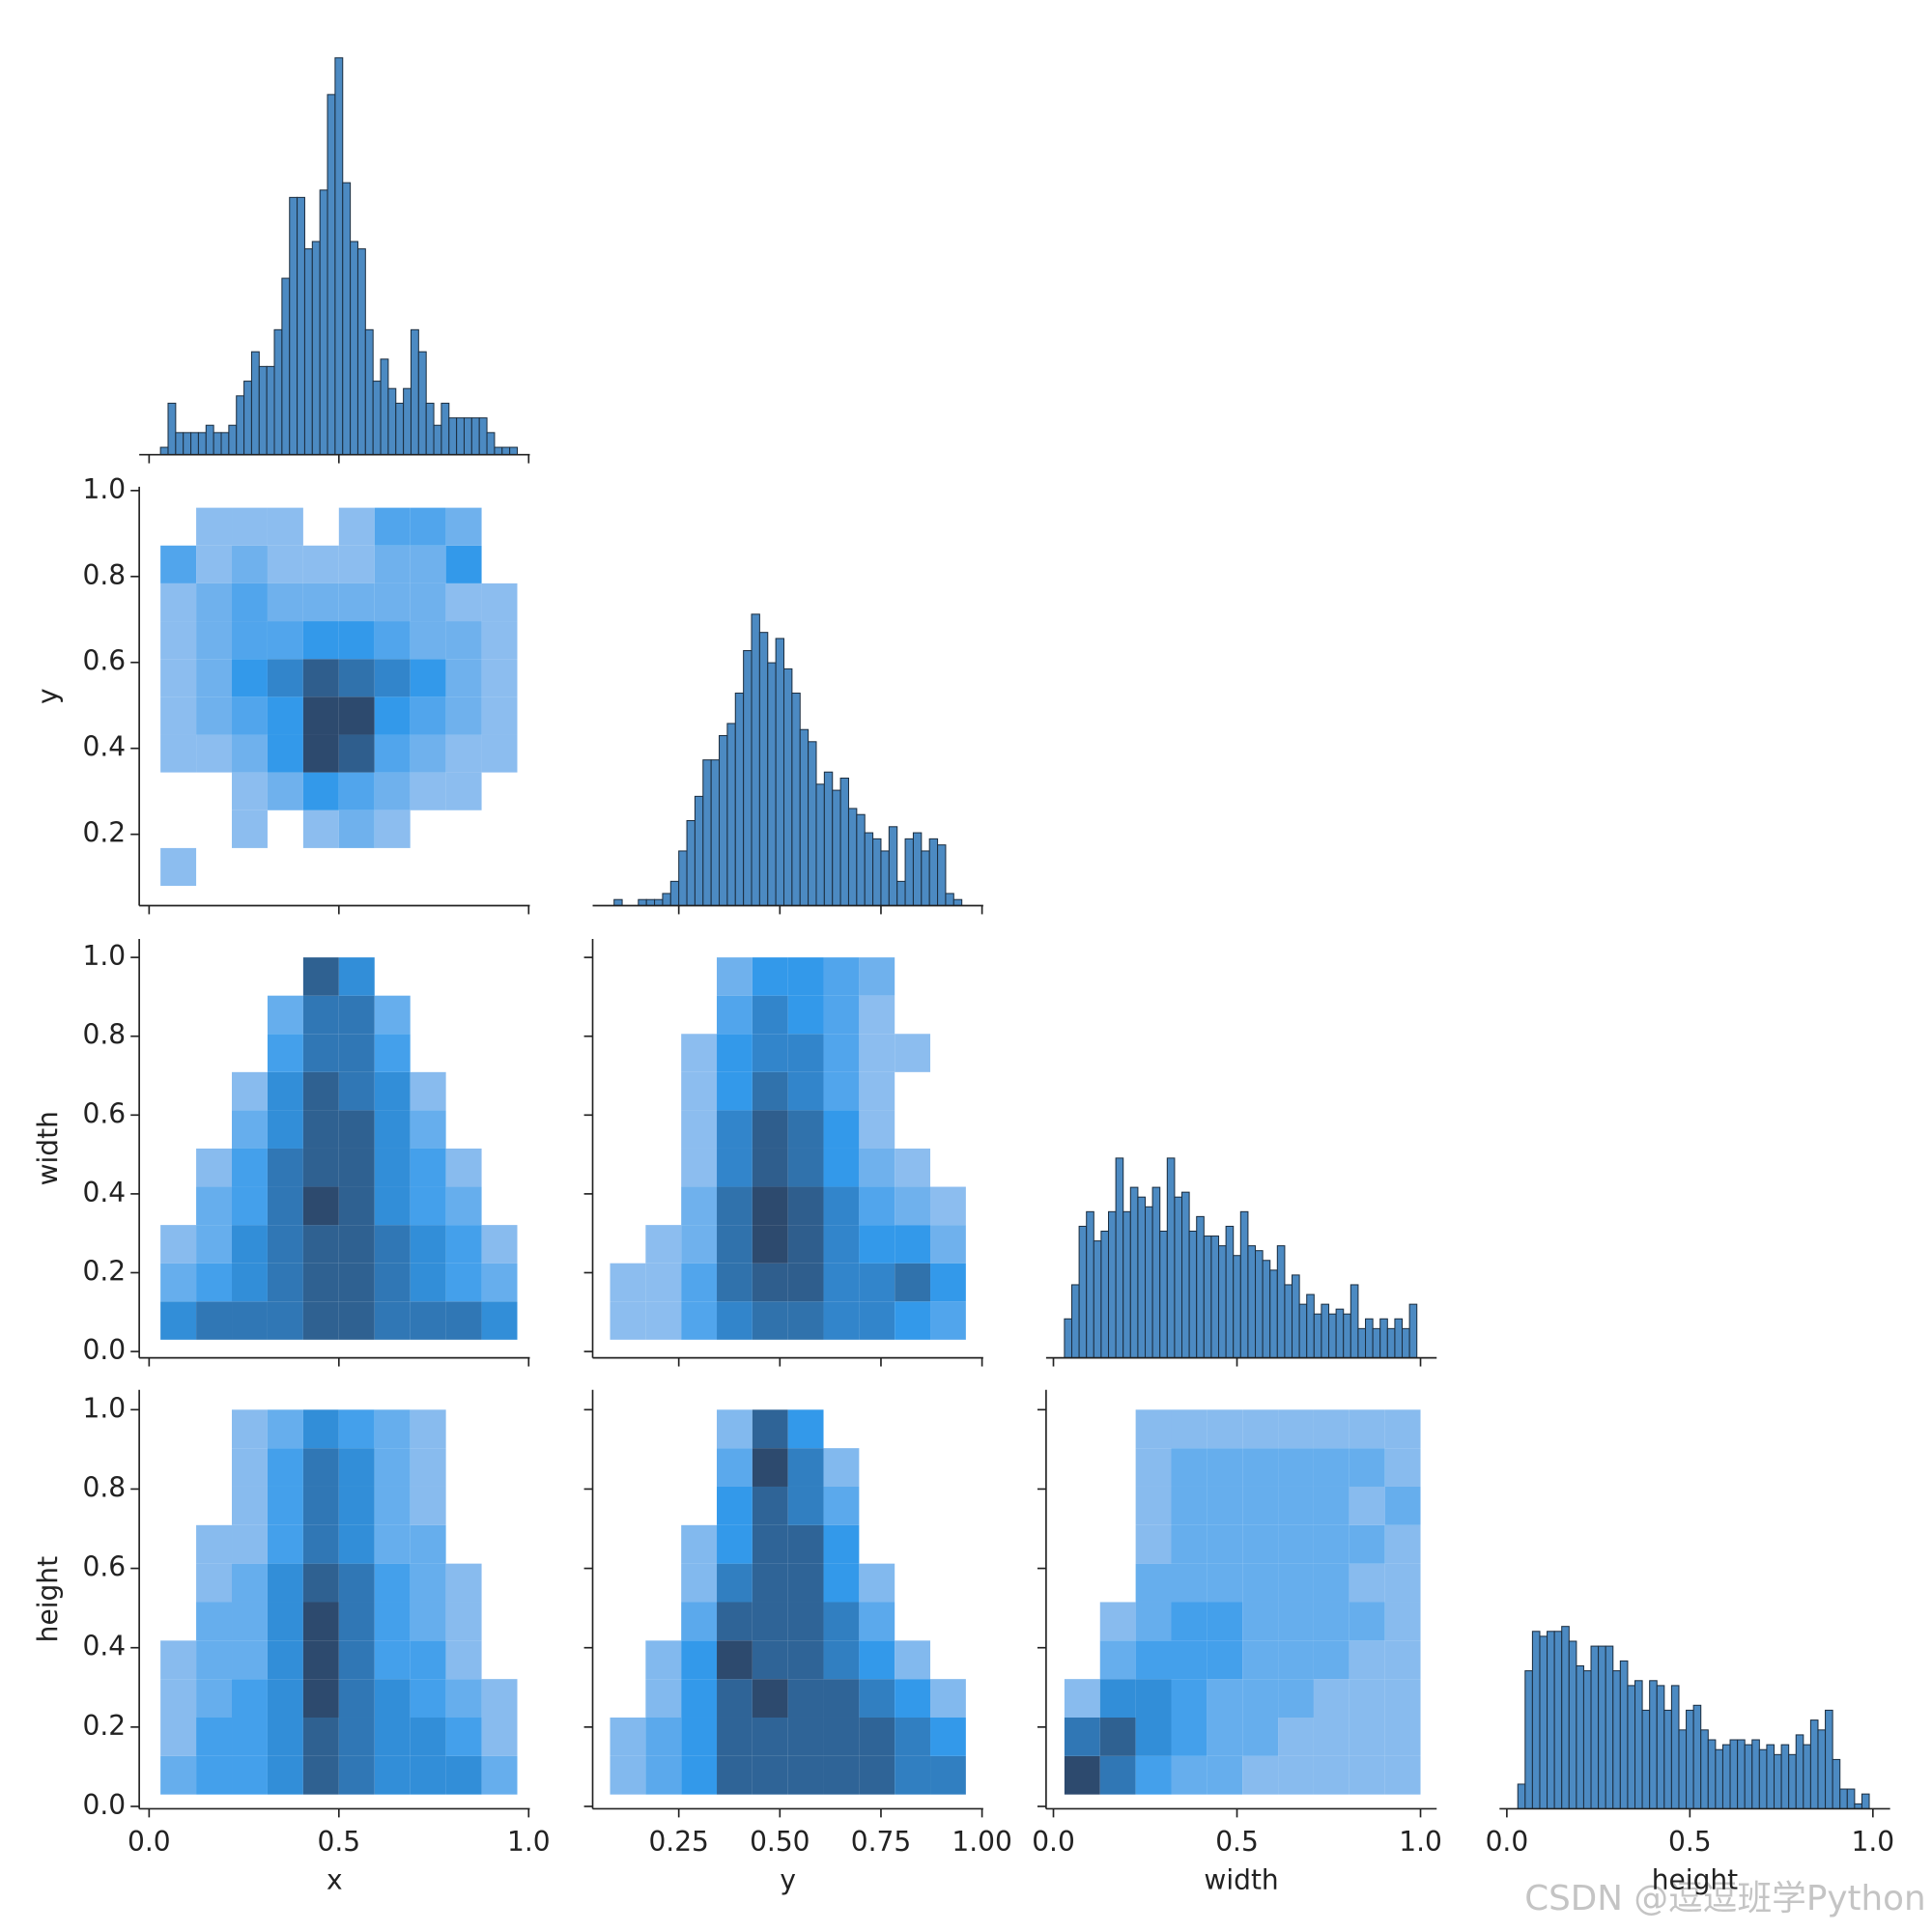 The height and width of the screenshot is (1932, 1932). Describe the element at coordinates (104, 1035) in the screenshot. I see `y-tick-label: 0.8` at that location.